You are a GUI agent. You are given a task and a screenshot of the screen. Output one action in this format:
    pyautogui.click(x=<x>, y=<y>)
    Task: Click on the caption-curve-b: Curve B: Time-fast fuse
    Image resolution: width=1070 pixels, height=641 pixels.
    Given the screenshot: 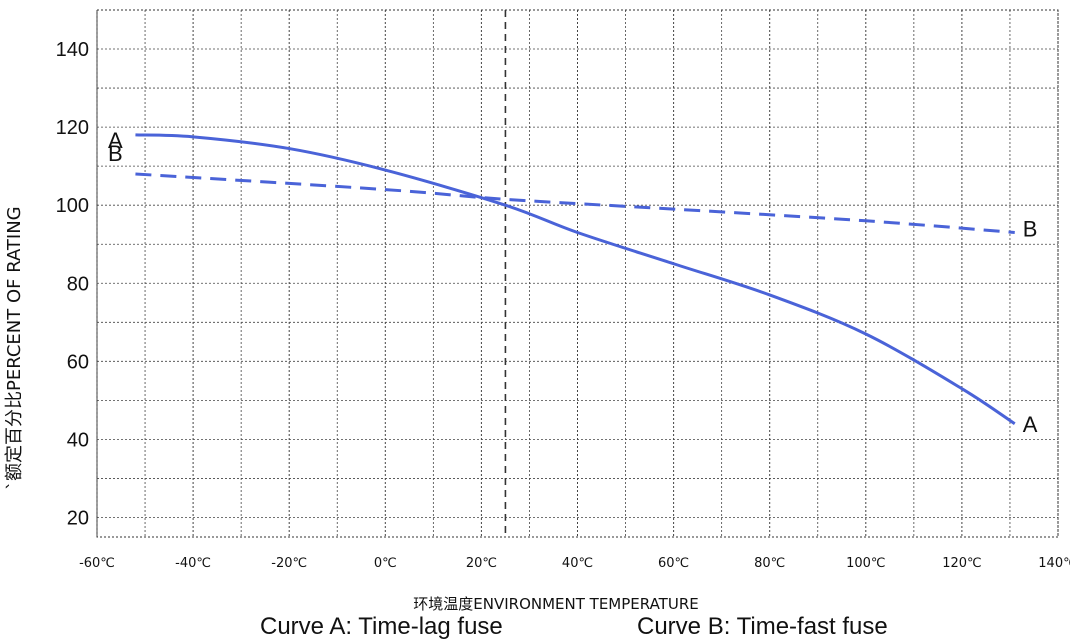 What is the action you would take?
    pyautogui.click(x=762, y=626)
    